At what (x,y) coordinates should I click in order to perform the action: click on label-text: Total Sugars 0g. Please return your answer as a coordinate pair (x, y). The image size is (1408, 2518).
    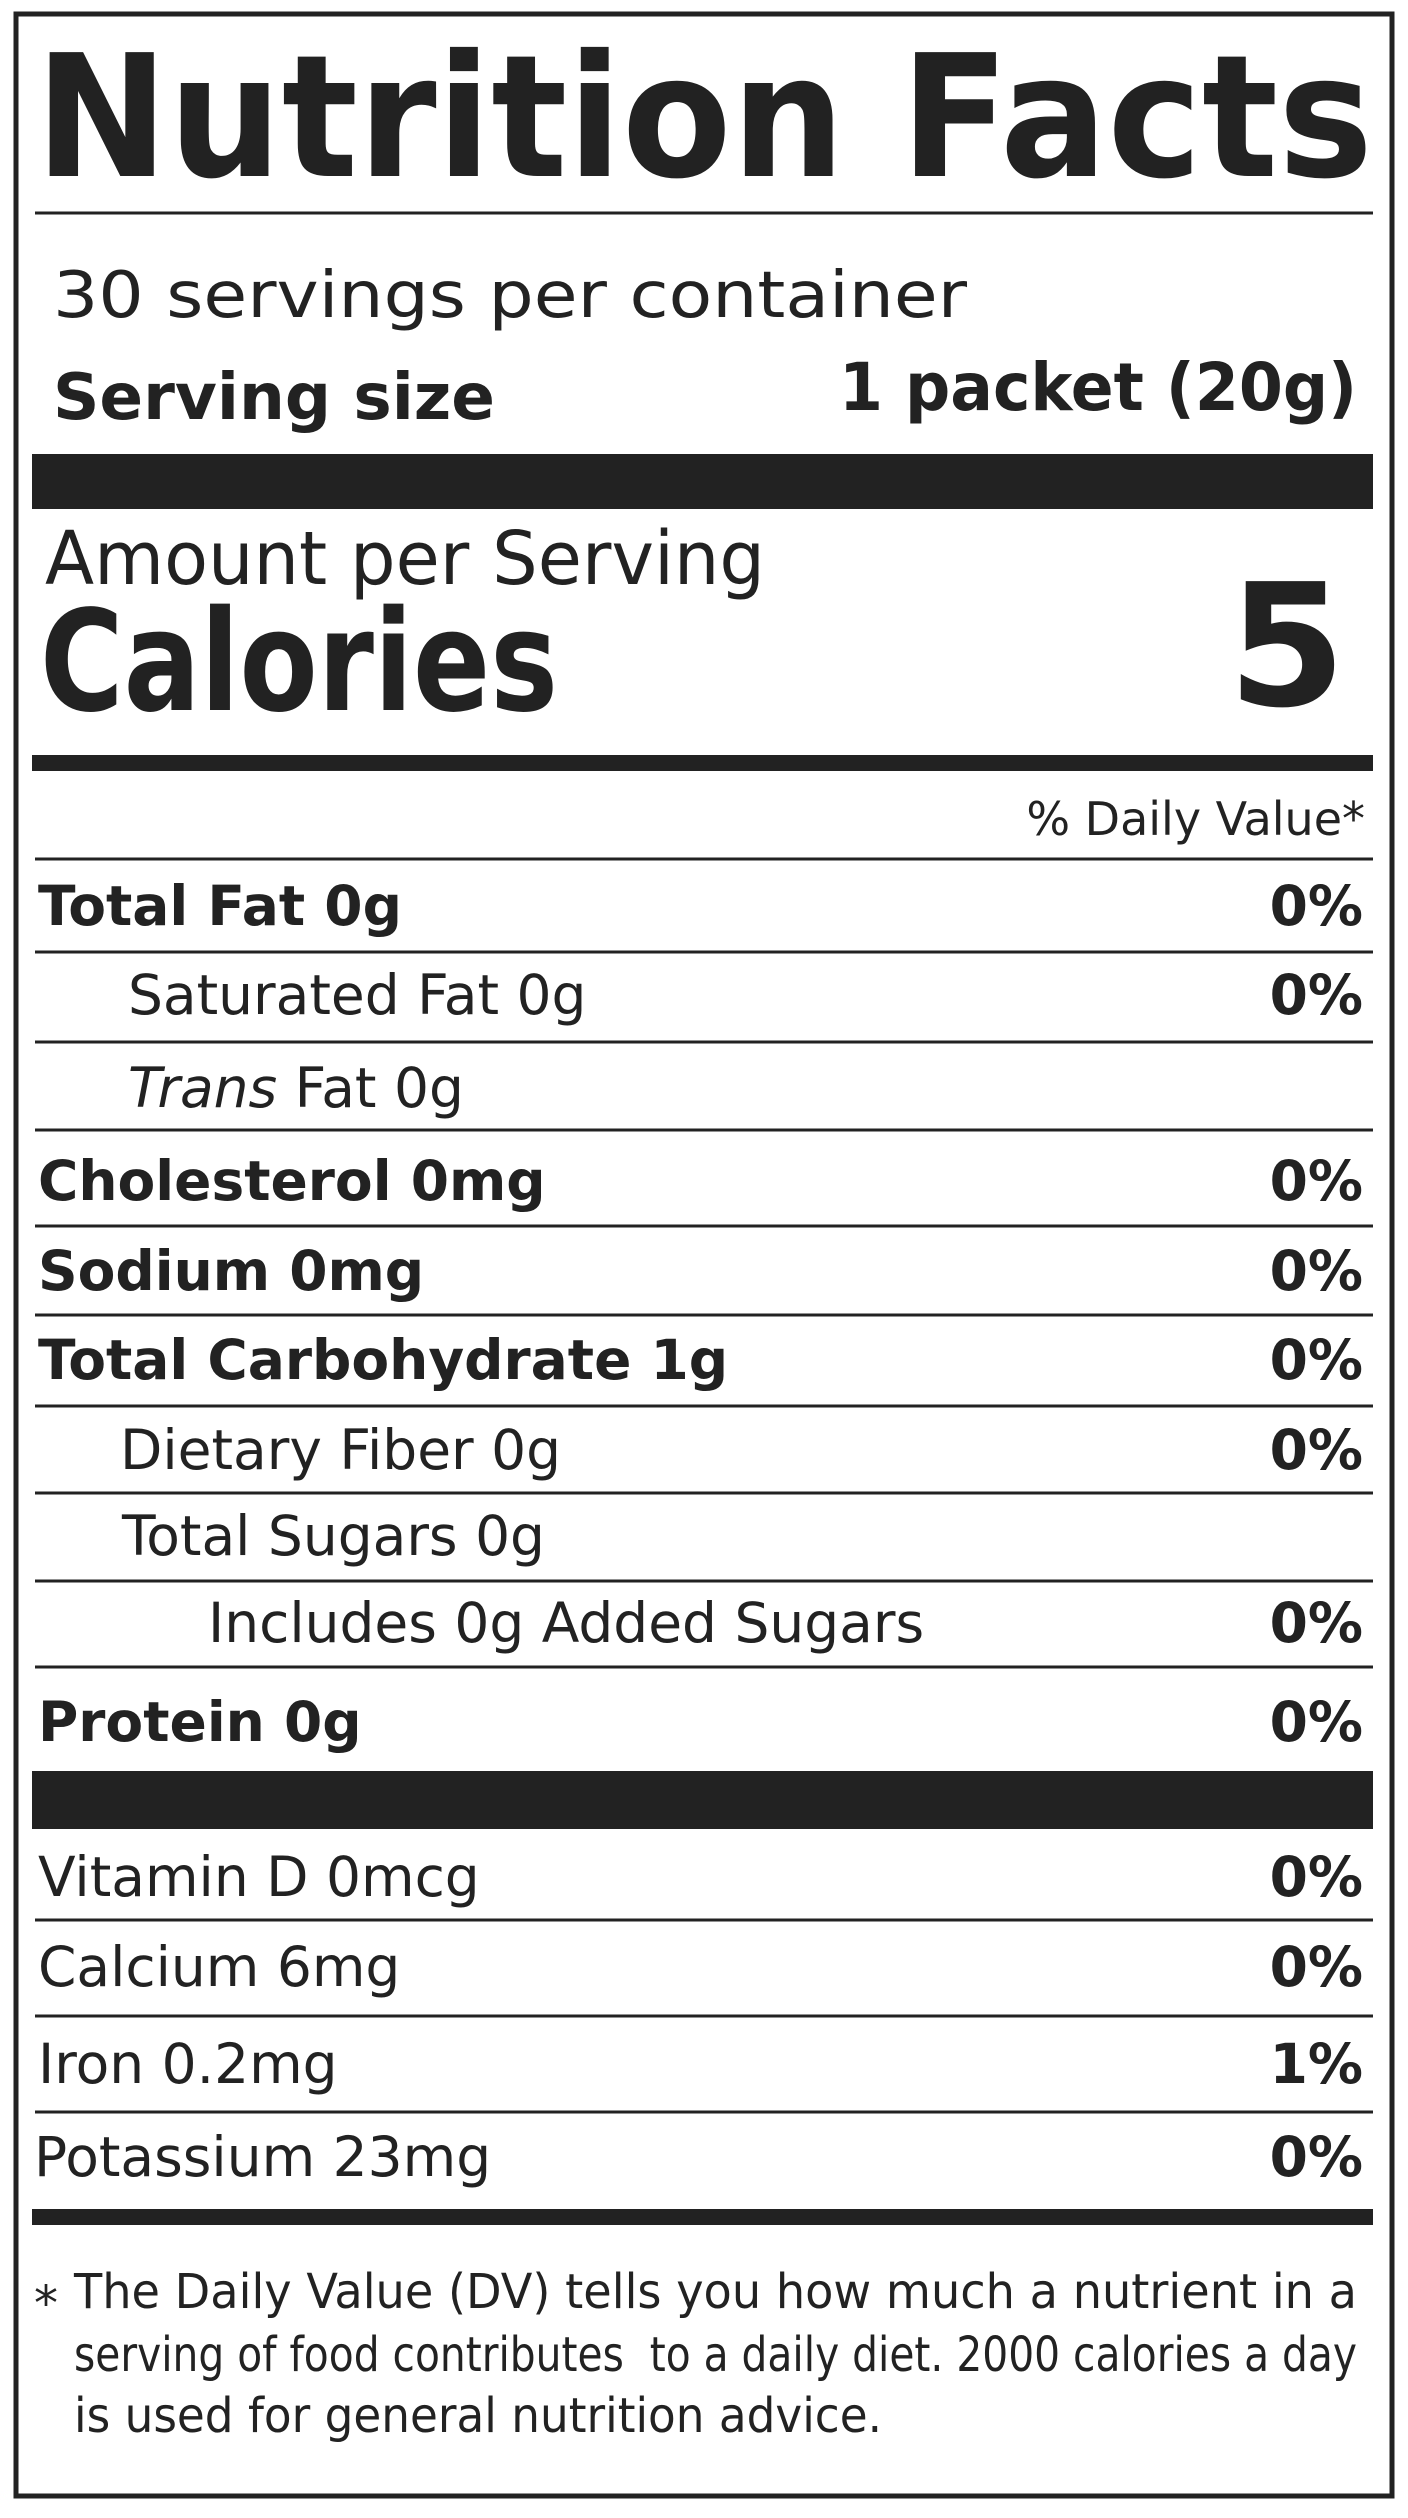
    Looking at the image, I should click on (333, 1536).